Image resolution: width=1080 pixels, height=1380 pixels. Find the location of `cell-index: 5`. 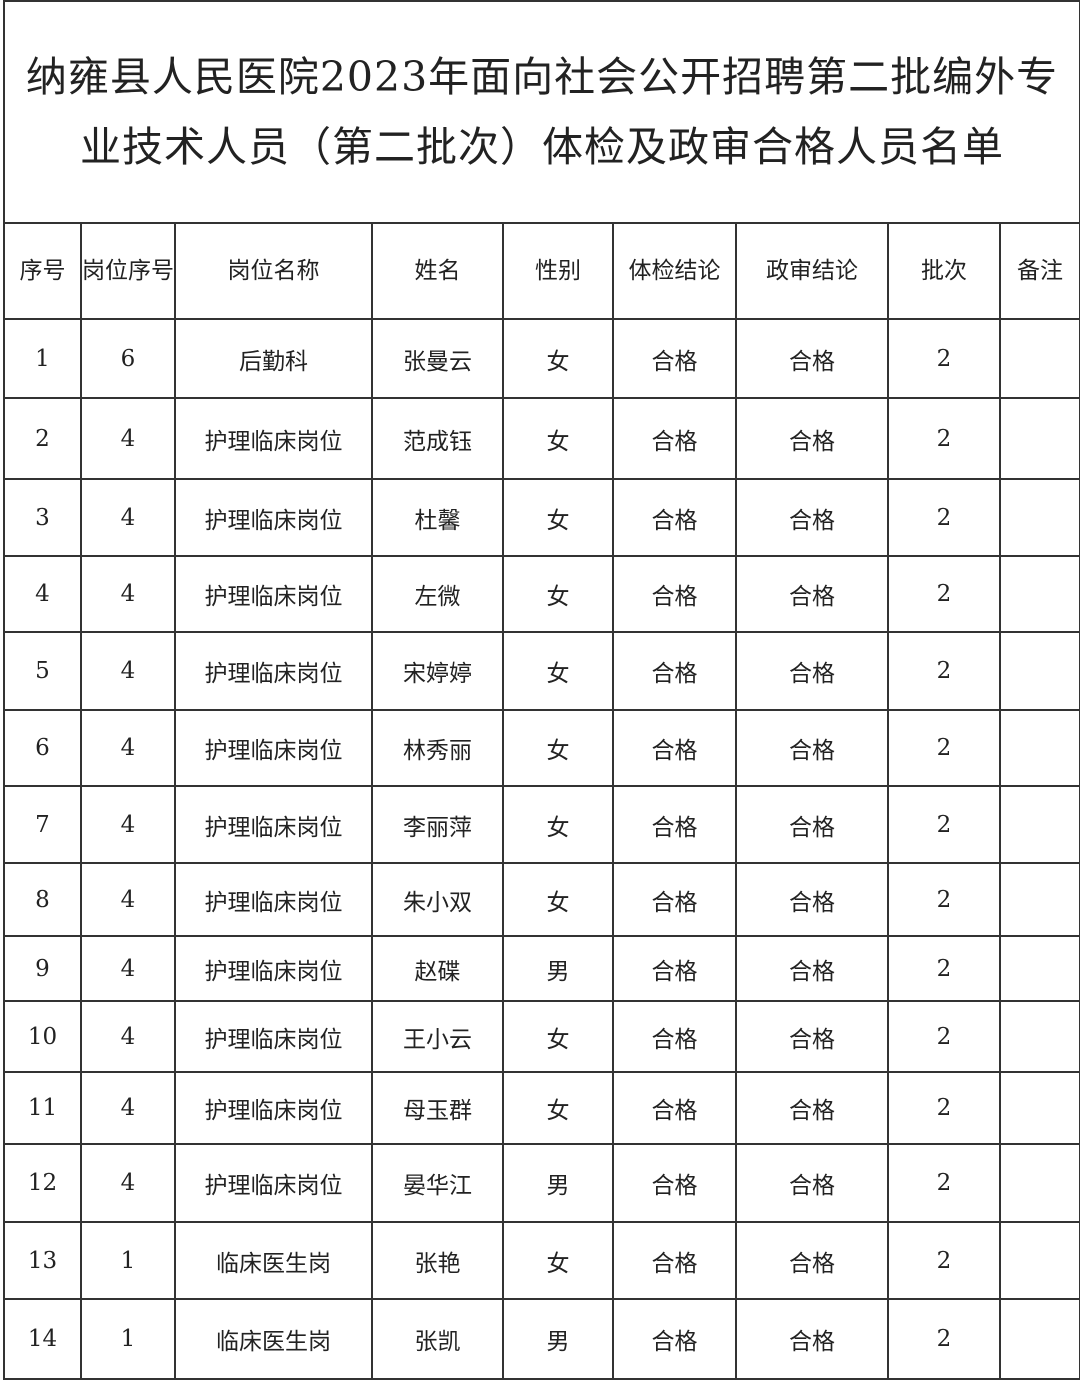

cell-index: 5 is located at coordinates (42, 671).